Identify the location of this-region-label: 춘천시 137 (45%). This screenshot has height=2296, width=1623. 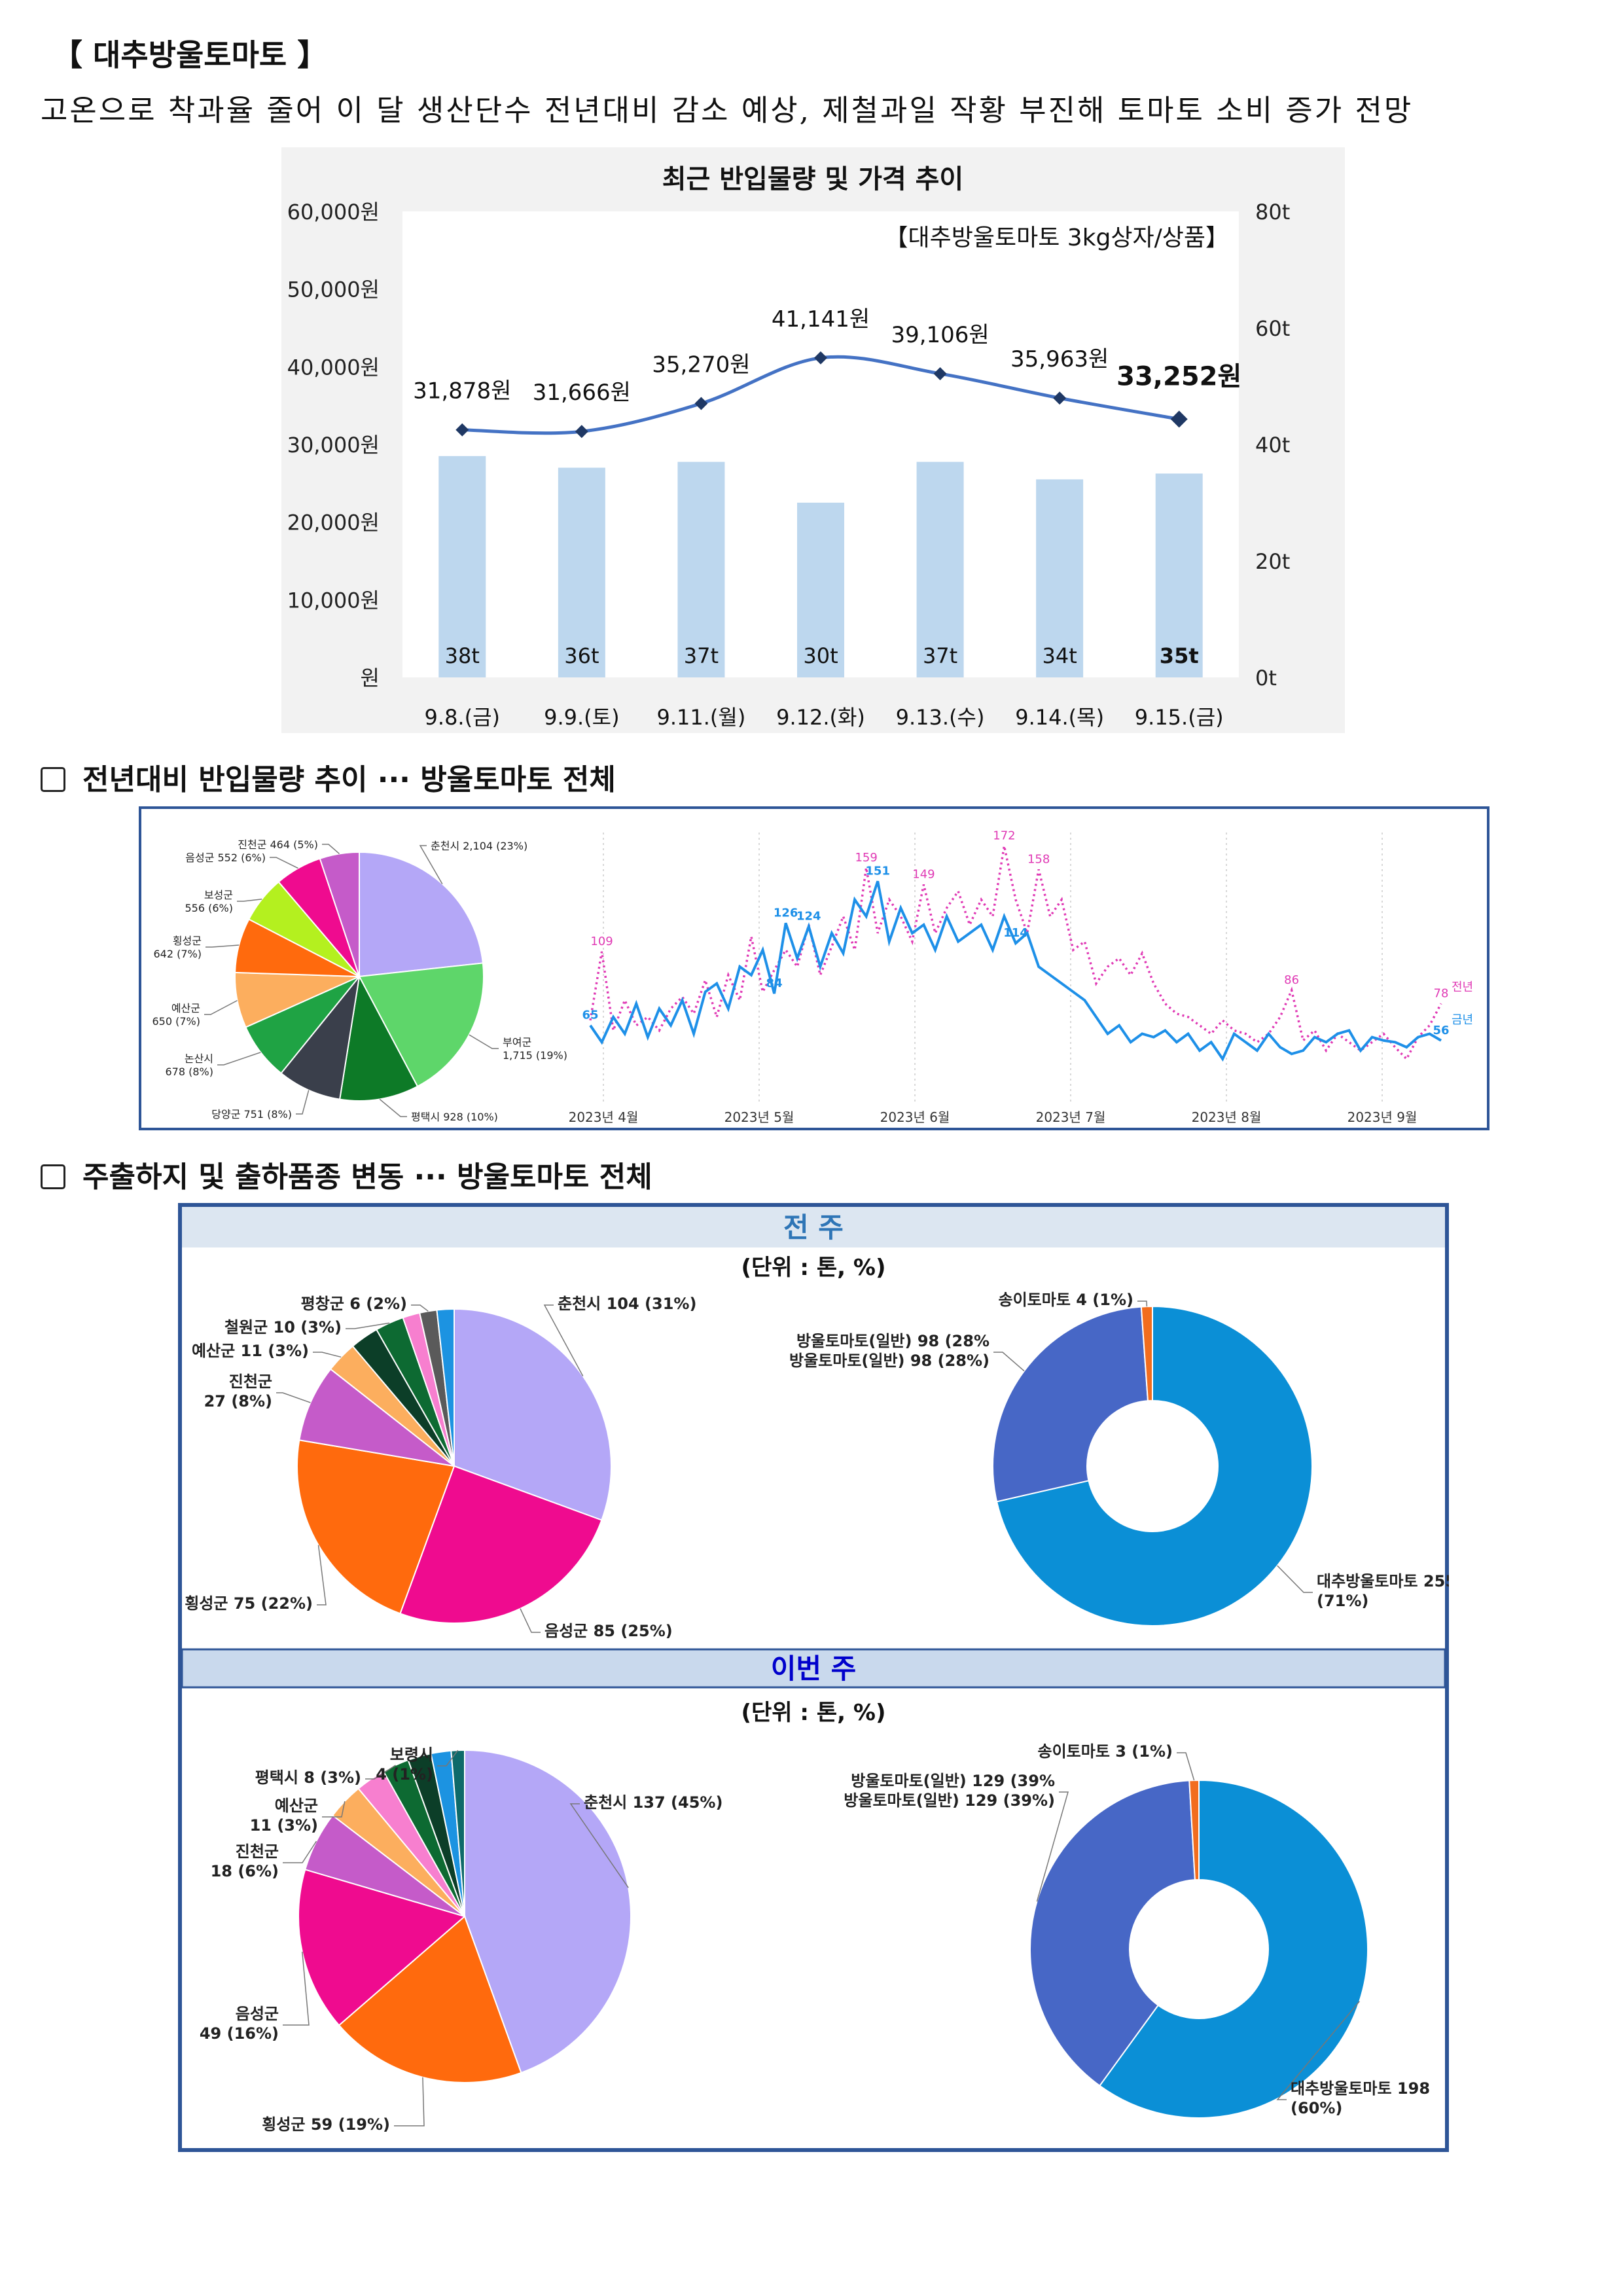
(653, 1802).